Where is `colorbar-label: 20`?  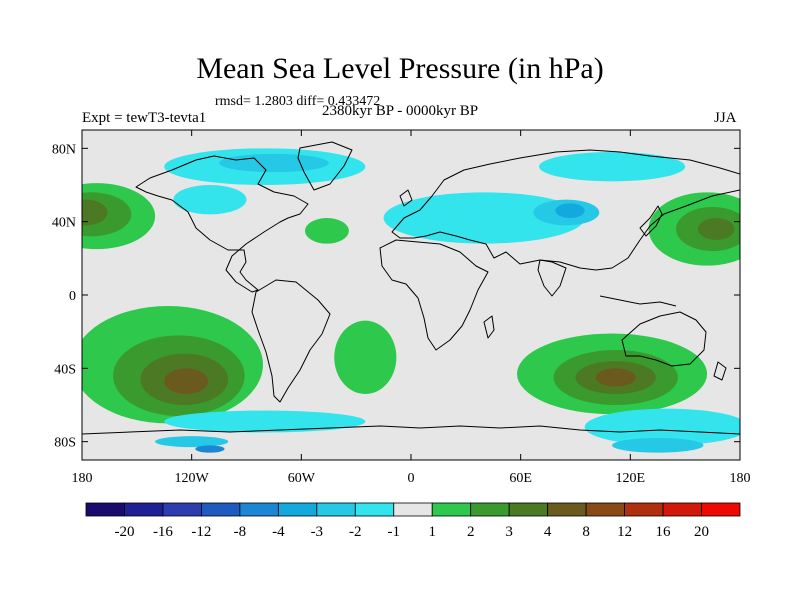 colorbar-label: 20 is located at coordinates (701, 532).